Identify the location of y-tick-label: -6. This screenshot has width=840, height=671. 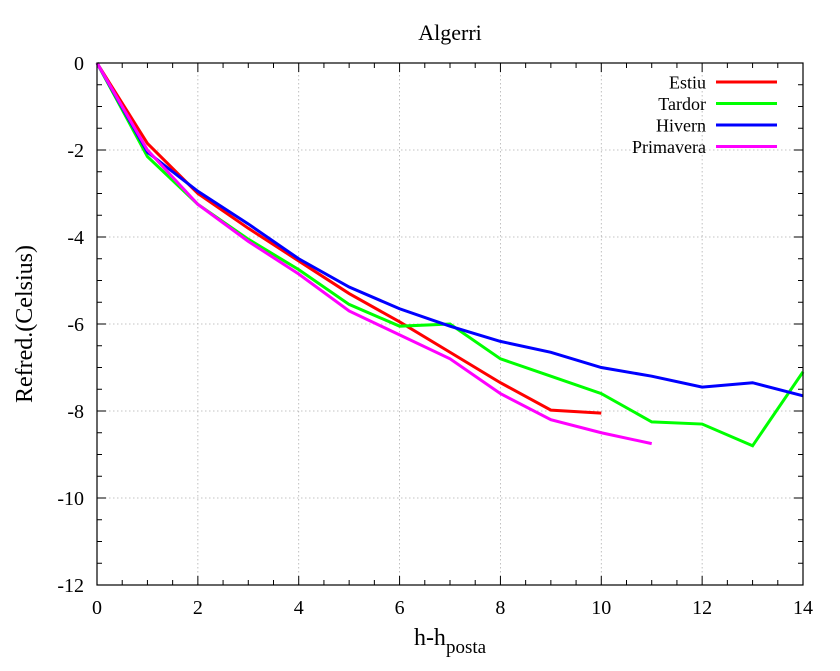
(75, 325).